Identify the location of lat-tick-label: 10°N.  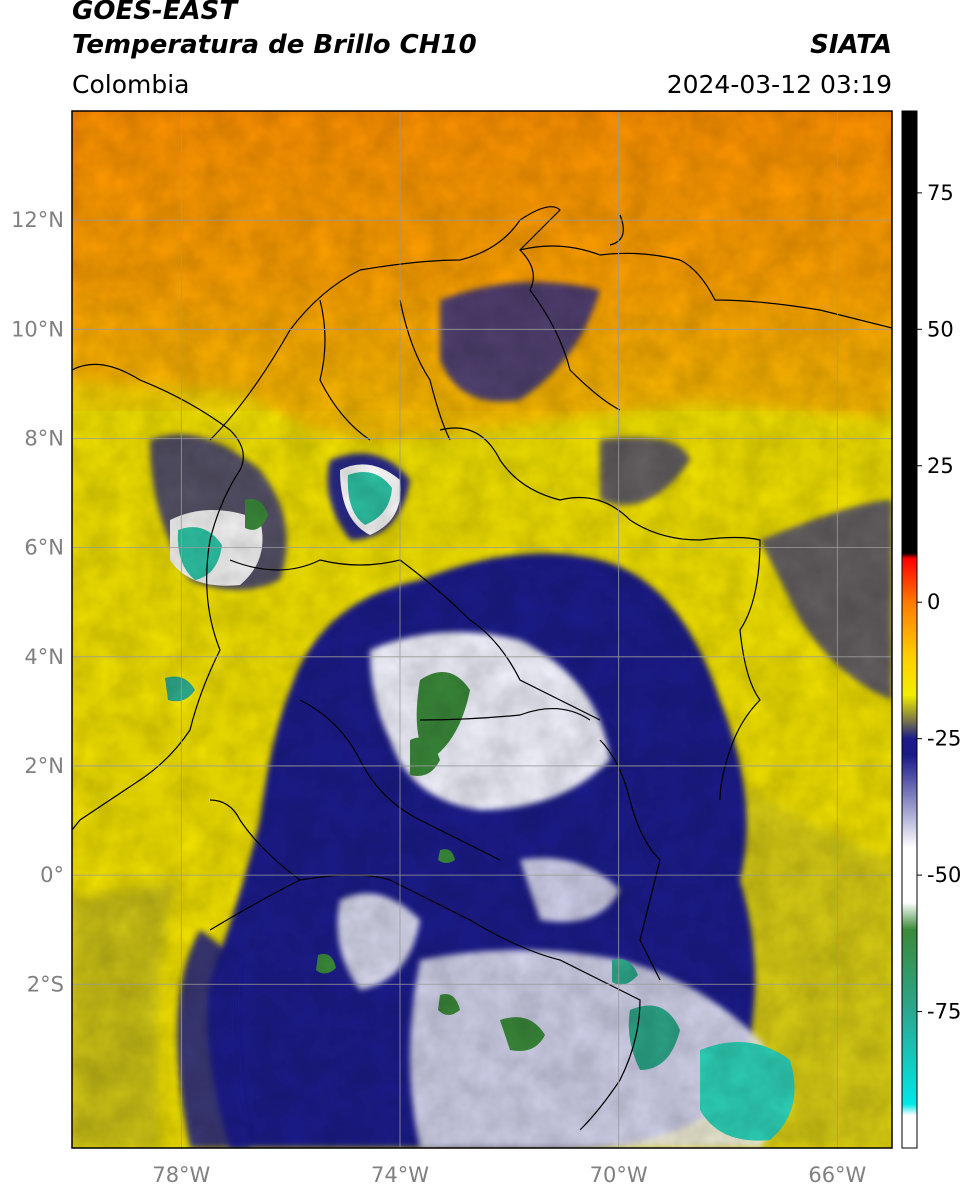
(37, 329).